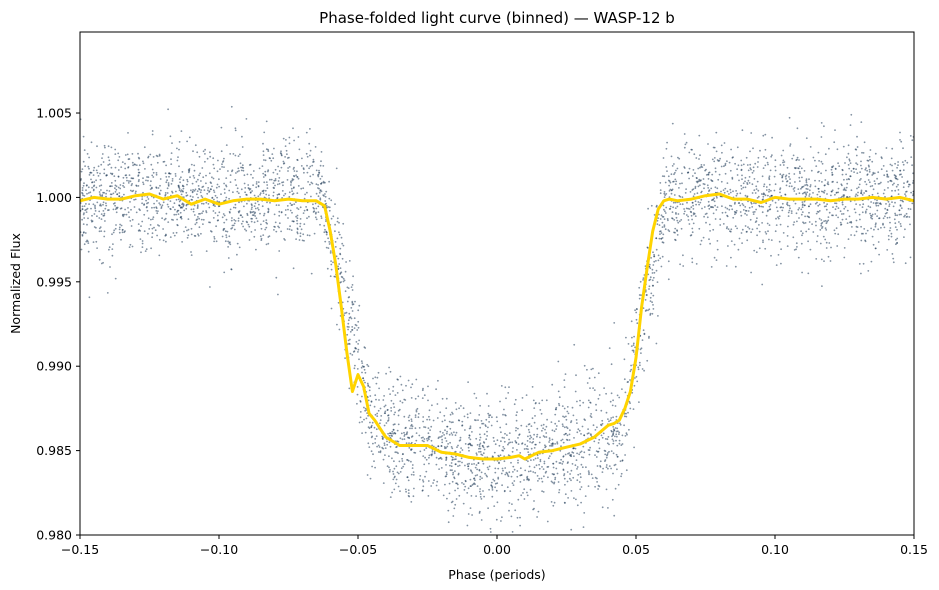 The width and height of the screenshot is (939, 590). What do you see at coordinates (219, 549) in the screenshot?
I see `x-tick-label: −0.10` at bounding box center [219, 549].